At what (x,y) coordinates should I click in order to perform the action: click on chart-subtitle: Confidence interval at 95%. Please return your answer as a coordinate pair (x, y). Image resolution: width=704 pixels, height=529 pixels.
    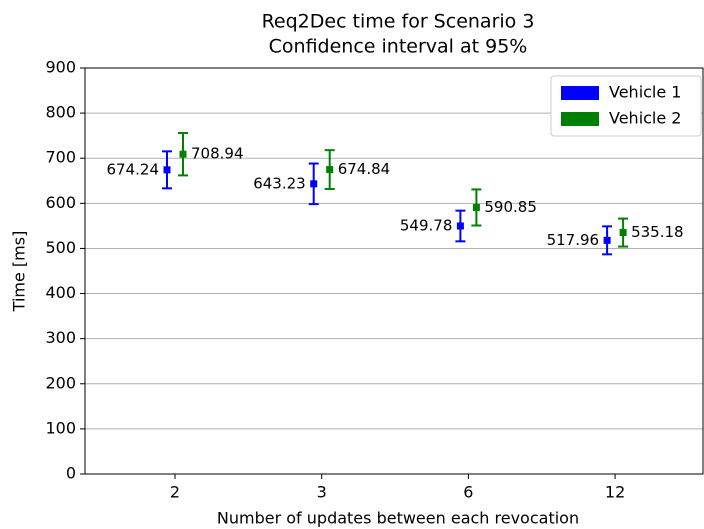
    Looking at the image, I should click on (398, 47).